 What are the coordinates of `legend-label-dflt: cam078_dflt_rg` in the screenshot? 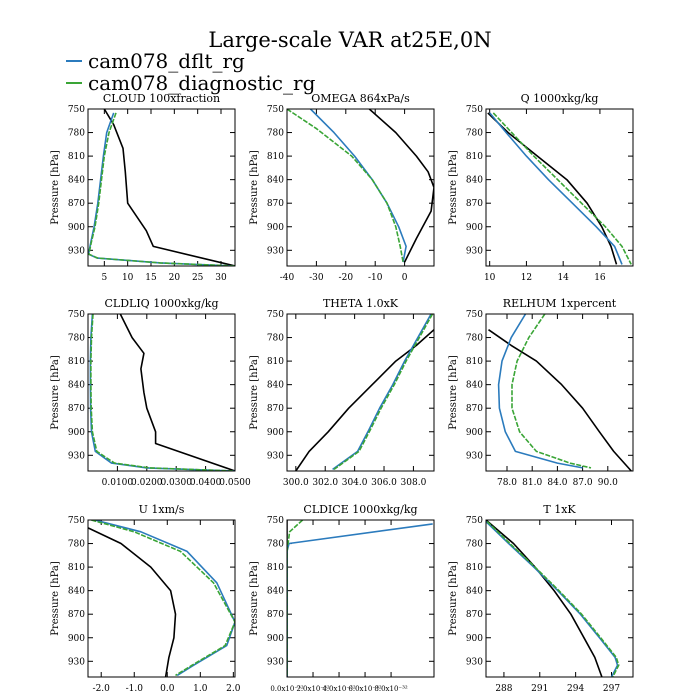 It's located at (166, 61).